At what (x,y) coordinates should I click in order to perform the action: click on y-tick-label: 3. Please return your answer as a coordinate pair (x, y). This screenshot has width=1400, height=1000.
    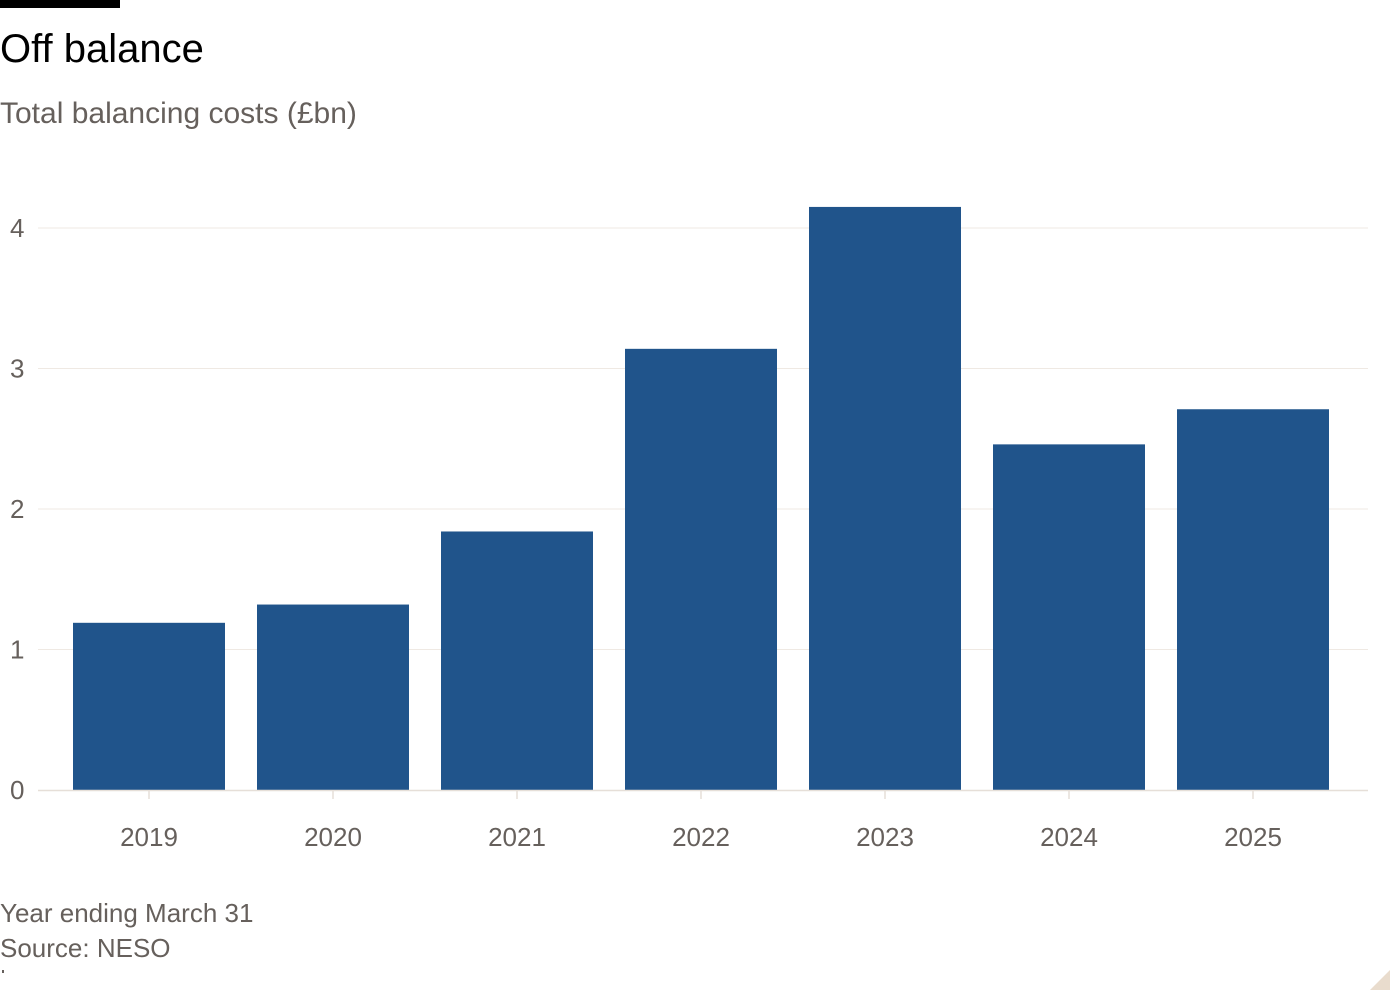
    Looking at the image, I should click on (17, 369).